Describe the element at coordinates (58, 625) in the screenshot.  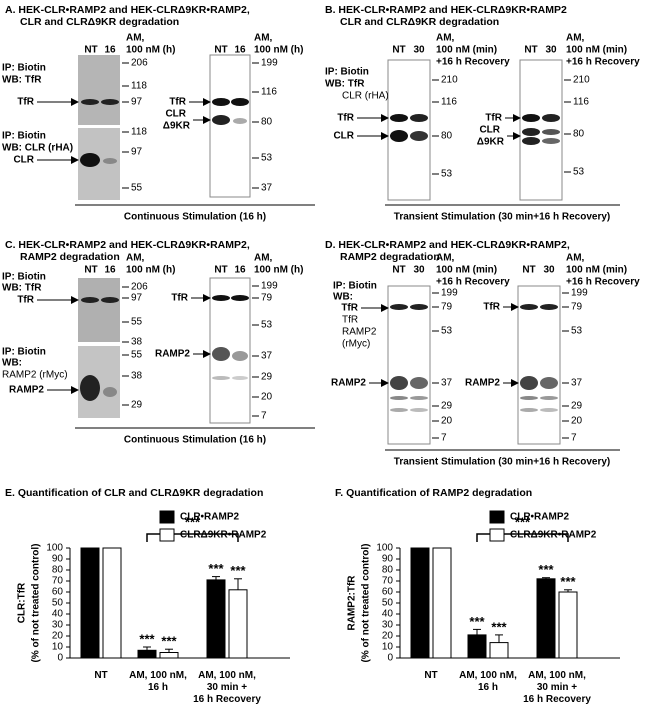
I see `y-tick-label: 30` at that location.